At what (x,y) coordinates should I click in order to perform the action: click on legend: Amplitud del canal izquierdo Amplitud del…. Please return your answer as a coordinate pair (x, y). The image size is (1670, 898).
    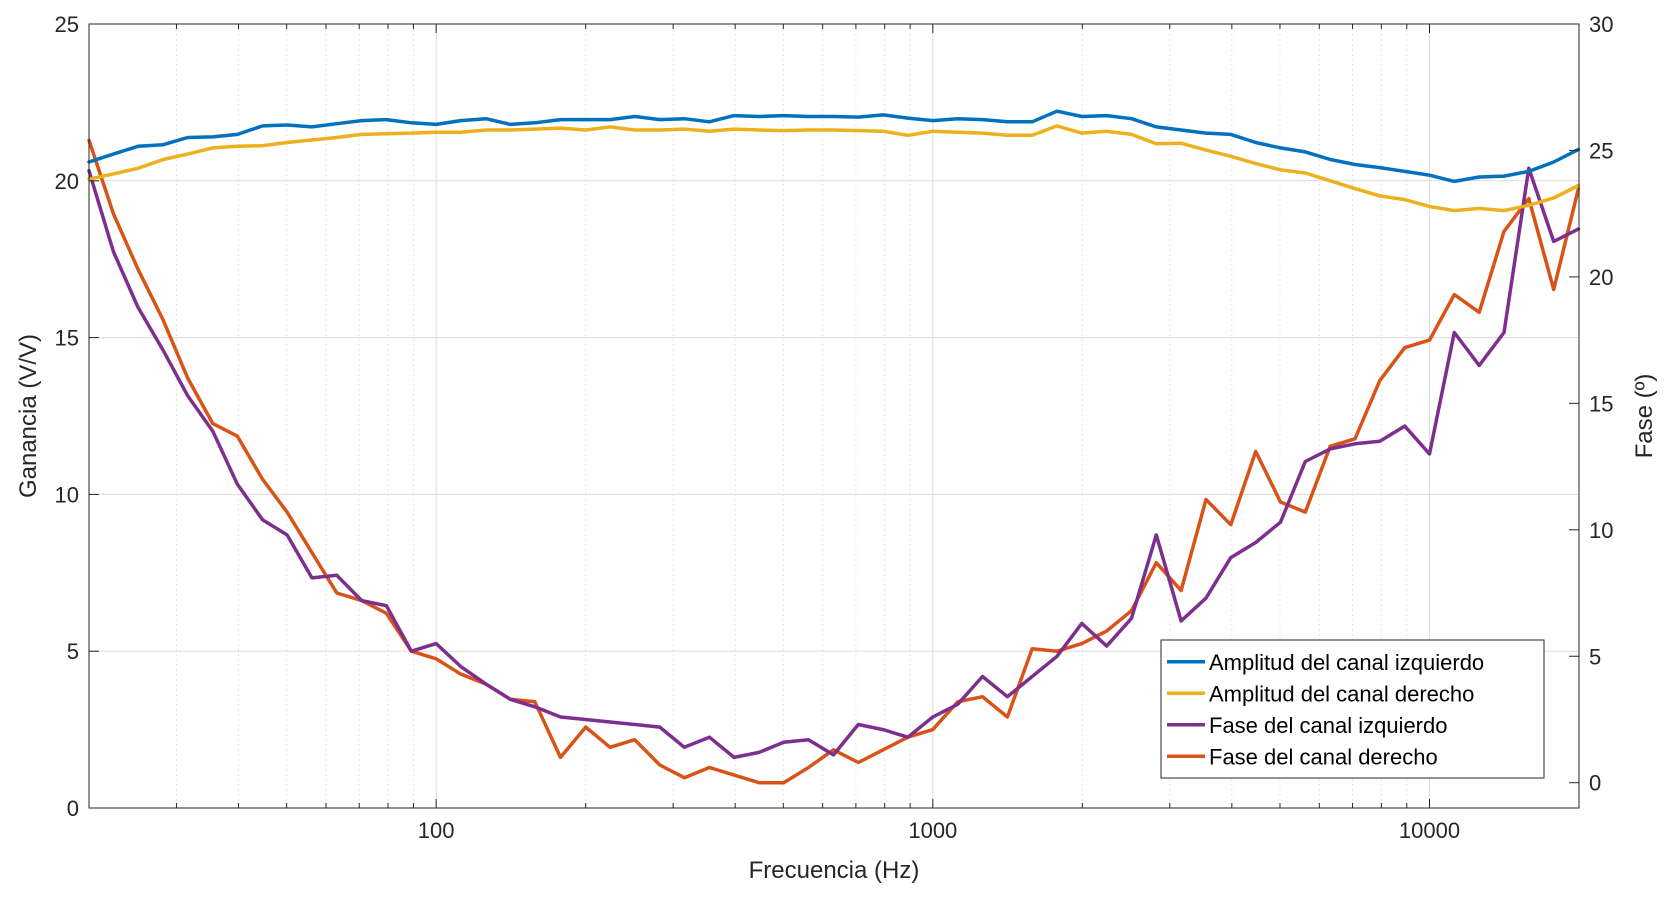
    Looking at the image, I should click on (1352, 709).